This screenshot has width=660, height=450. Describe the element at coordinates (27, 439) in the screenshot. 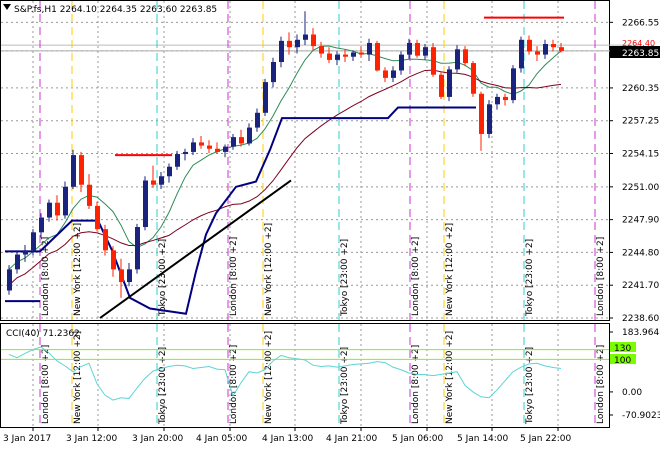

I see `time-tick-label: 3 Jan 2017` at that location.